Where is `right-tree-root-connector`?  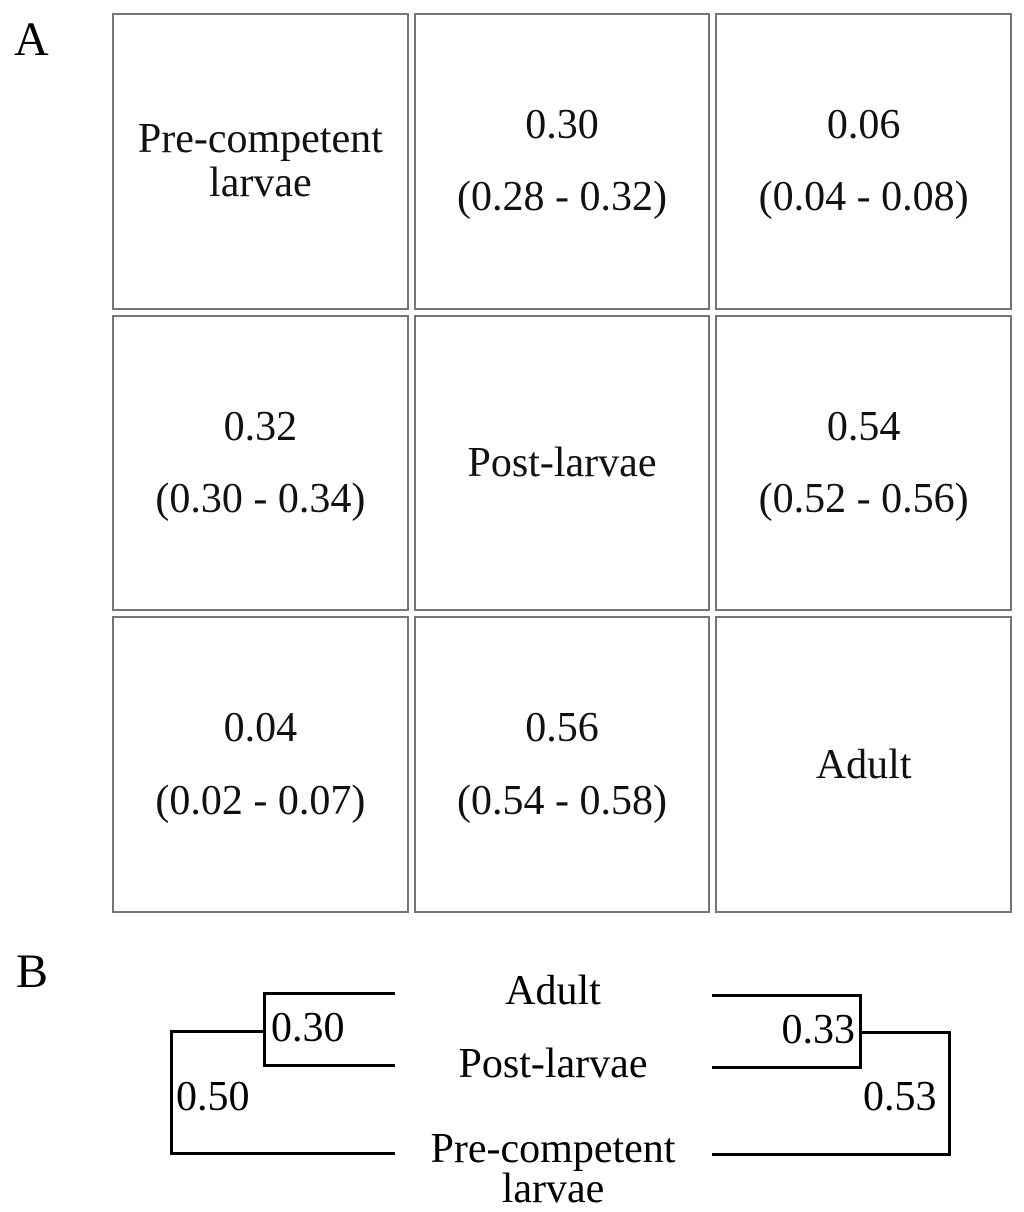
right-tree-root-connector is located at coordinates (905, 1032).